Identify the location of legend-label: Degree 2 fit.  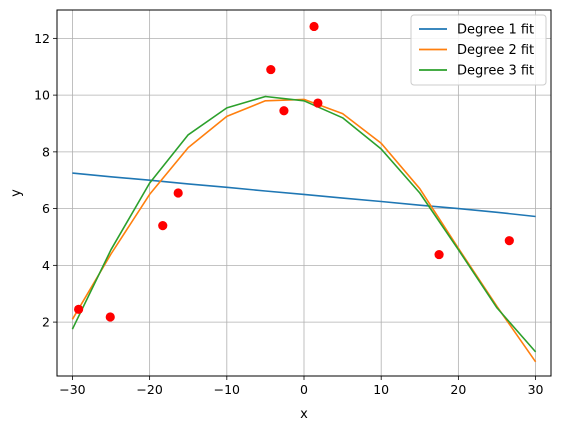
(495, 50).